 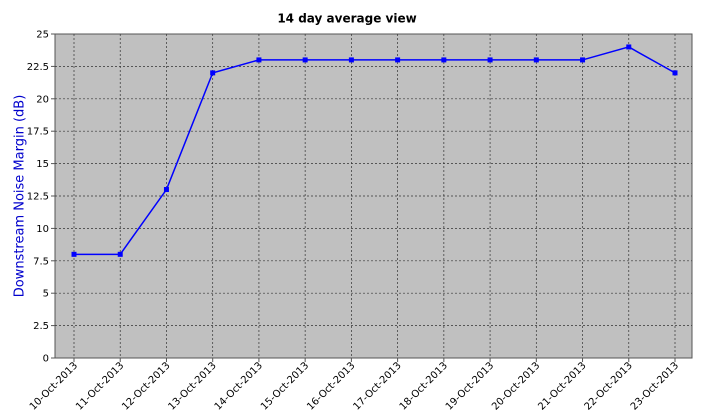 What do you see at coordinates (42, 164) in the screenshot?
I see `y-tick-label: 15` at bounding box center [42, 164].